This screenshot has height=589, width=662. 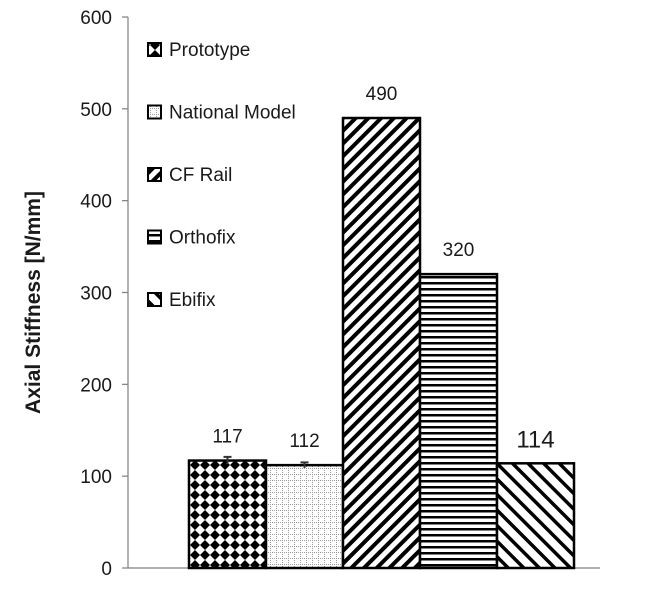 What do you see at coordinates (96, 385) in the screenshot?
I see `y-tick-label: 200` at bounding box center [96, 385].